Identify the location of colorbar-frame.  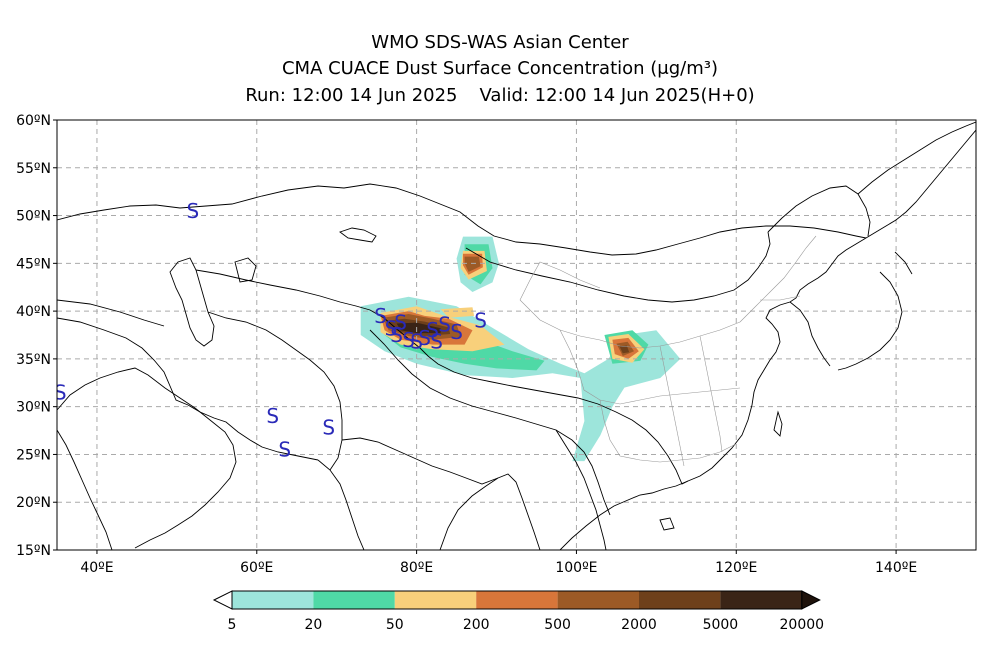
(517, 600).